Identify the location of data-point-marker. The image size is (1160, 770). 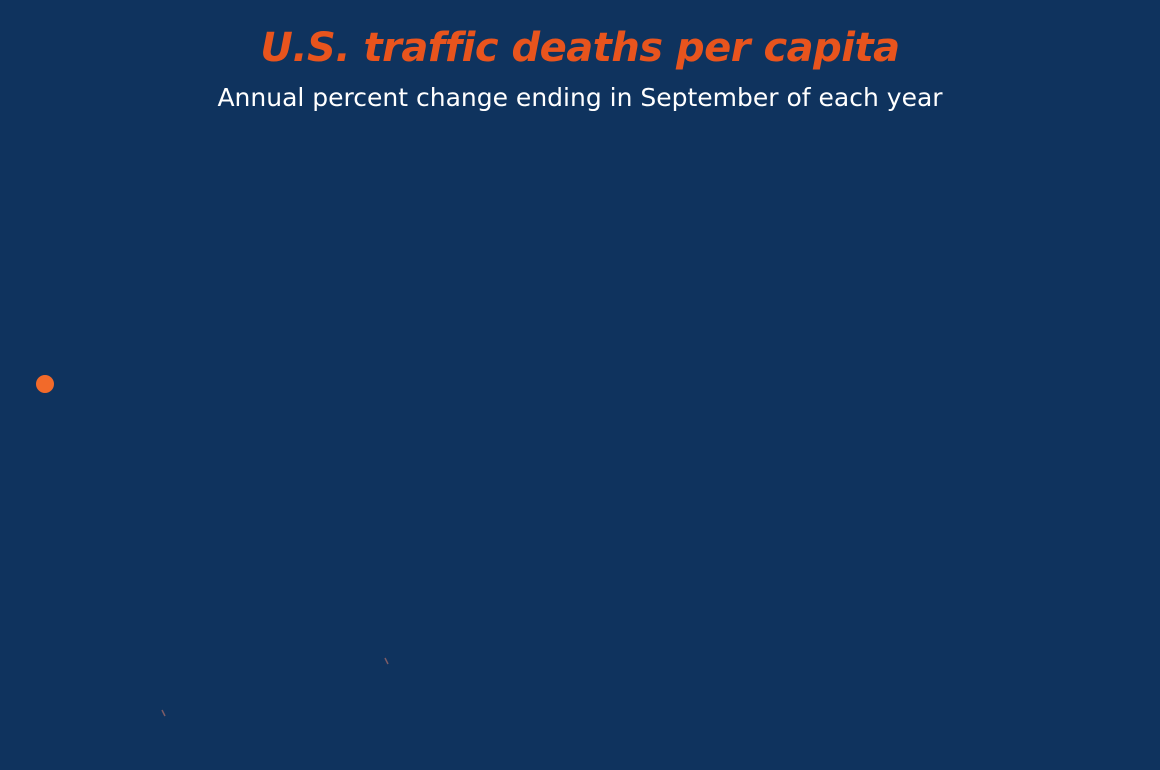
(45, 384).